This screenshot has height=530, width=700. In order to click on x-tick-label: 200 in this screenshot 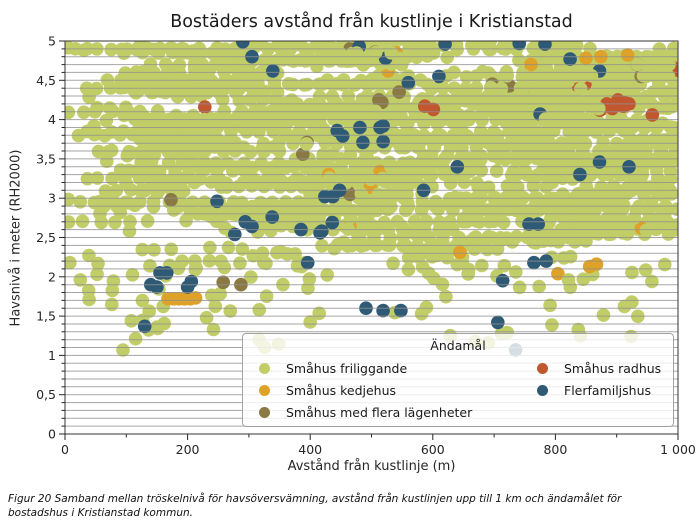, I will do `click(188, 449)`.